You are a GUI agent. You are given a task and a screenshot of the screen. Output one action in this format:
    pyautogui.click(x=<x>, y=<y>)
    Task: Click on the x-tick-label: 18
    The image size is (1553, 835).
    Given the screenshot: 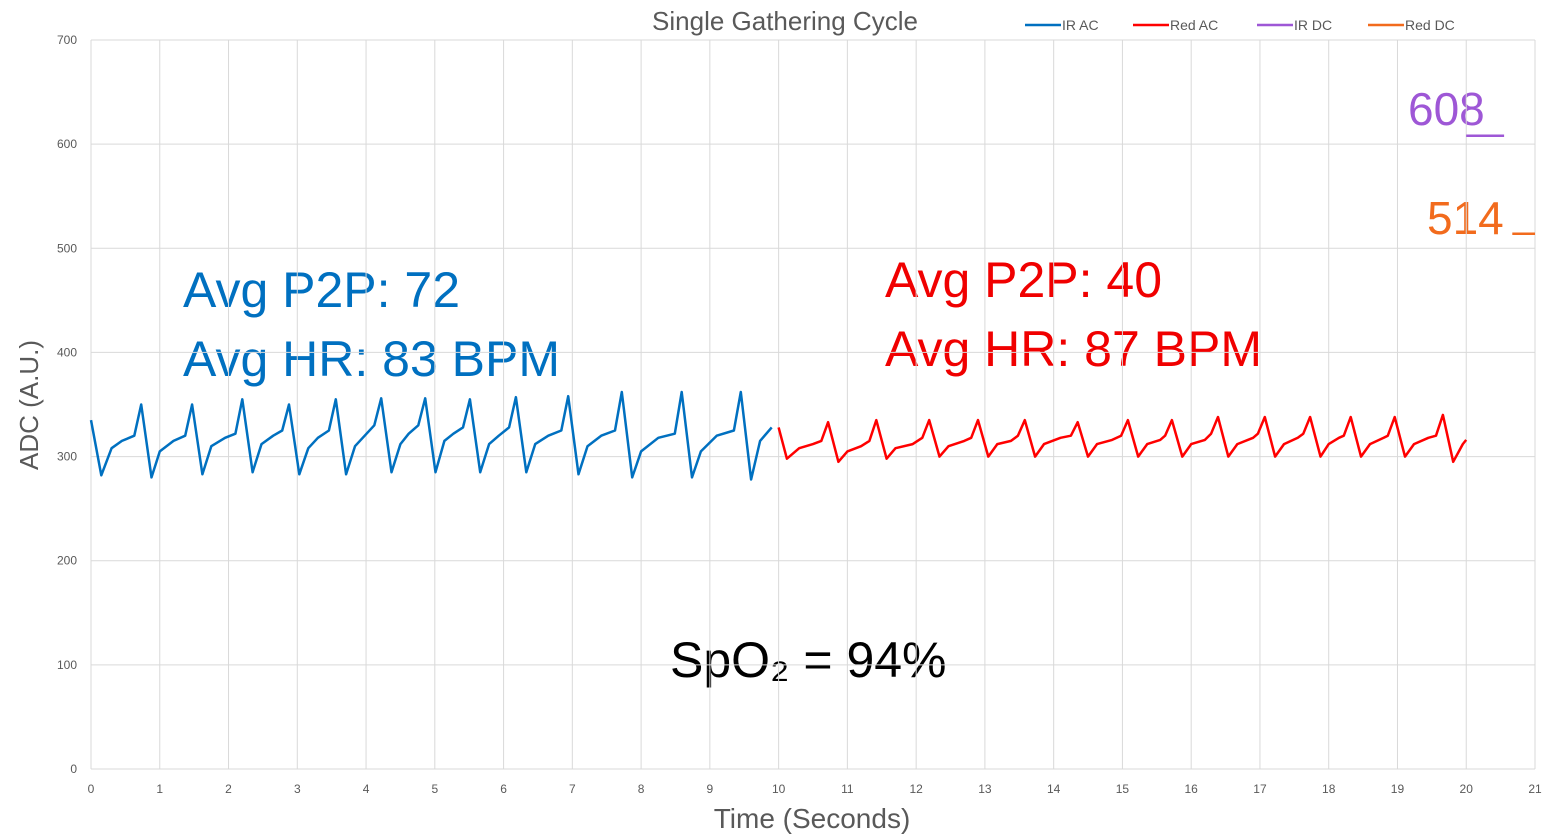 What is the action you would take?
    pyautogui.click(x=1329, y=789)
    